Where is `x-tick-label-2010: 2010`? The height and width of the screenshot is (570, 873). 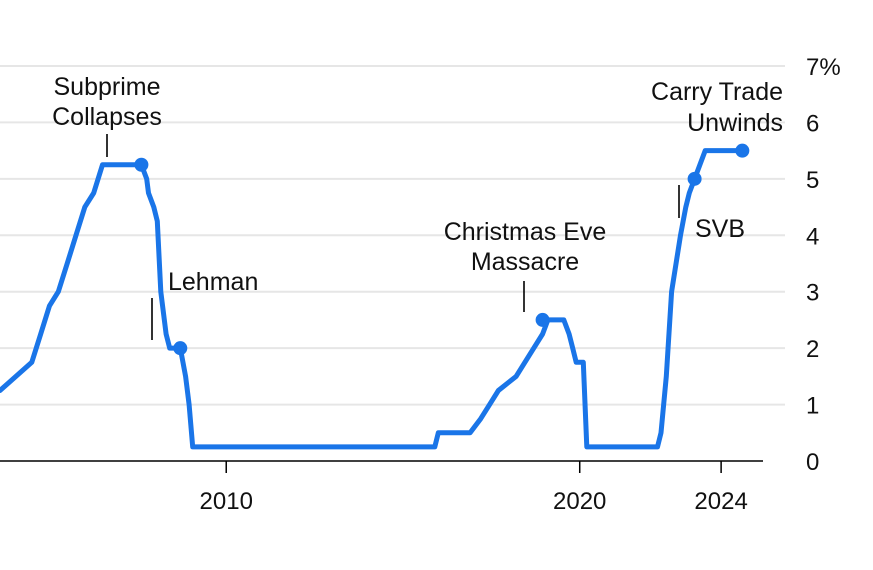
x-tick-label-2010: 2010 is located at coordinates (226, 501).